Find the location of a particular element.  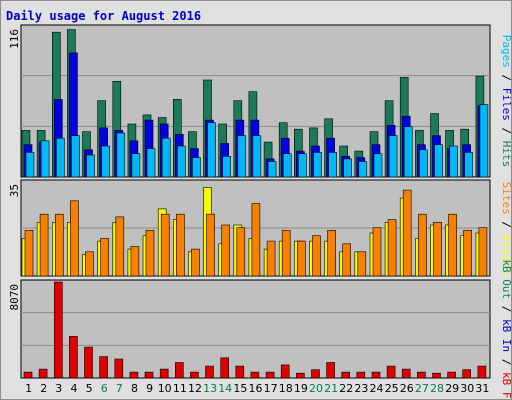

day-label-2: 2 is located at coordinates (43, 388).